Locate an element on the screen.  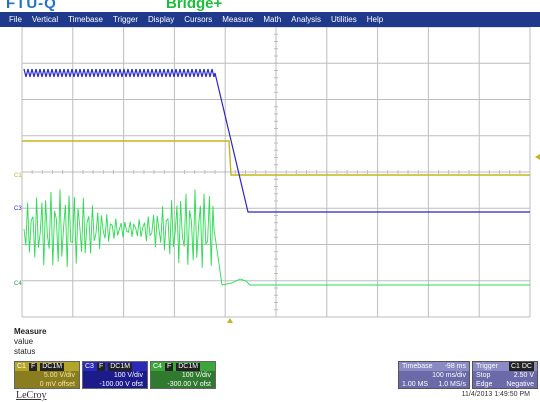
menu-math: Math is located at coordinates (272, 19).